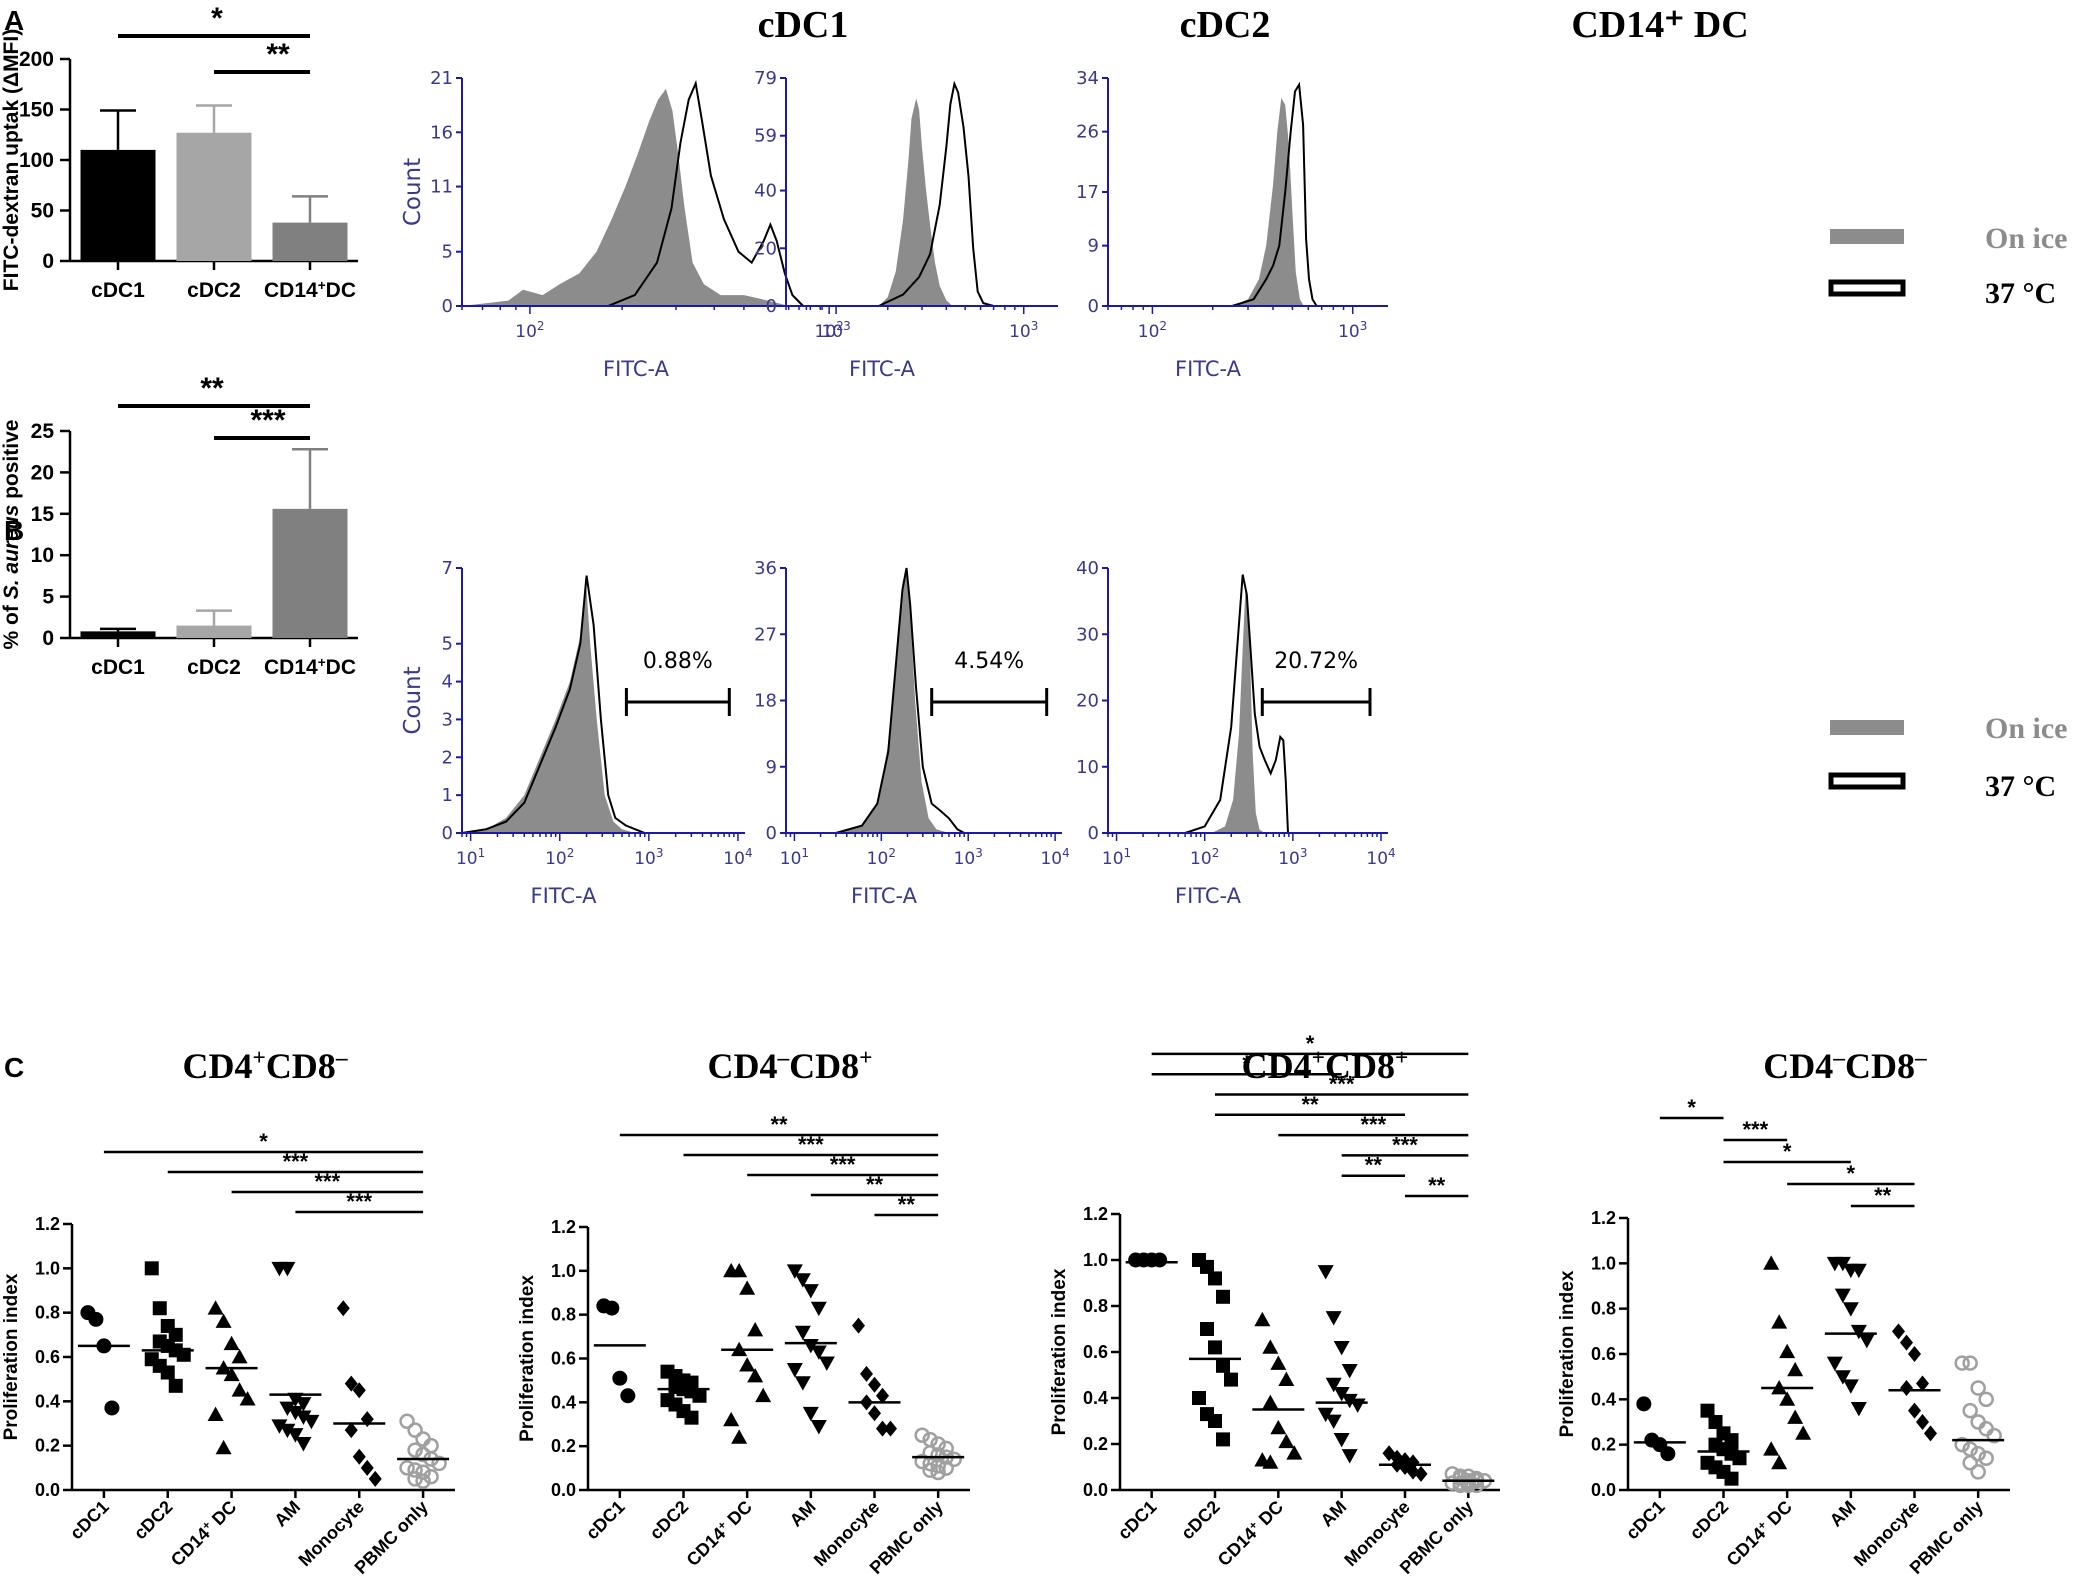 The width and height of the screenshot is (2081, 1595). Describe the element at coordinates (1755, 1129) in the screenshot. I see `significance-label: ***` at that location.